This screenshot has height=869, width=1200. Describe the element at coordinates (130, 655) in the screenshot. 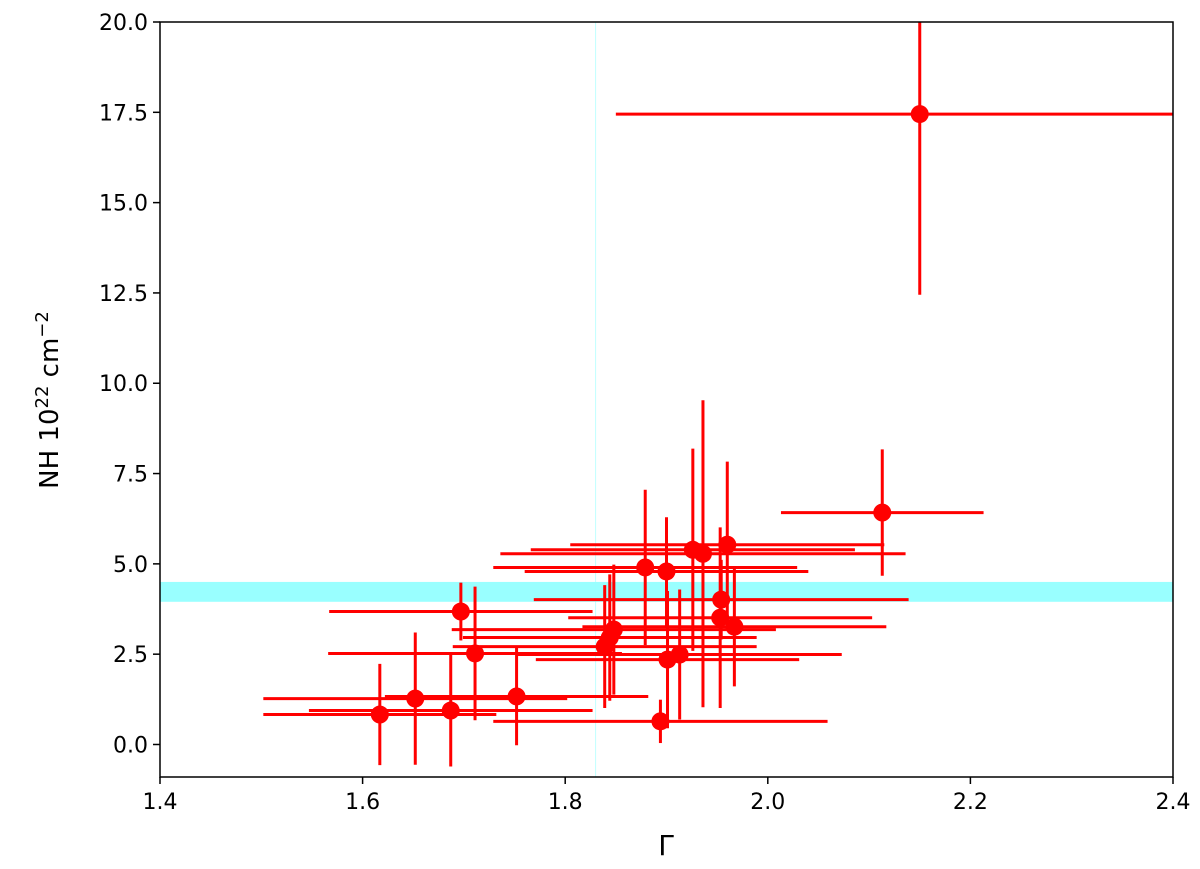

I see `y-tick-label: 2.5` at that location.